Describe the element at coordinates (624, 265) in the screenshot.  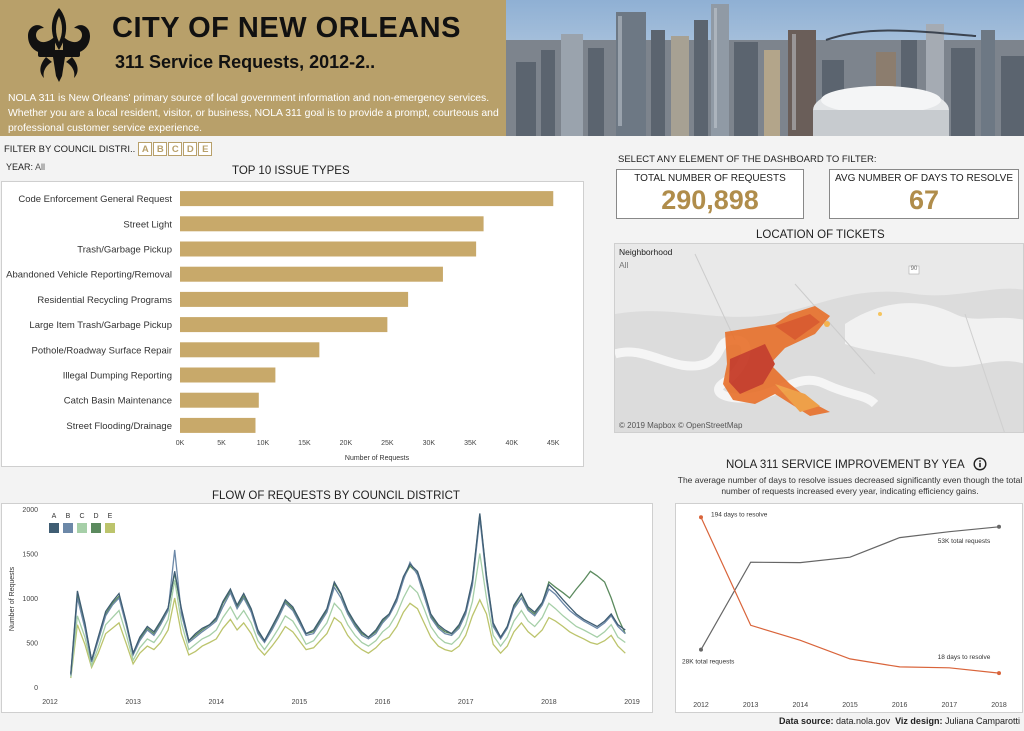
I see `map-filter-value: All` at that location.